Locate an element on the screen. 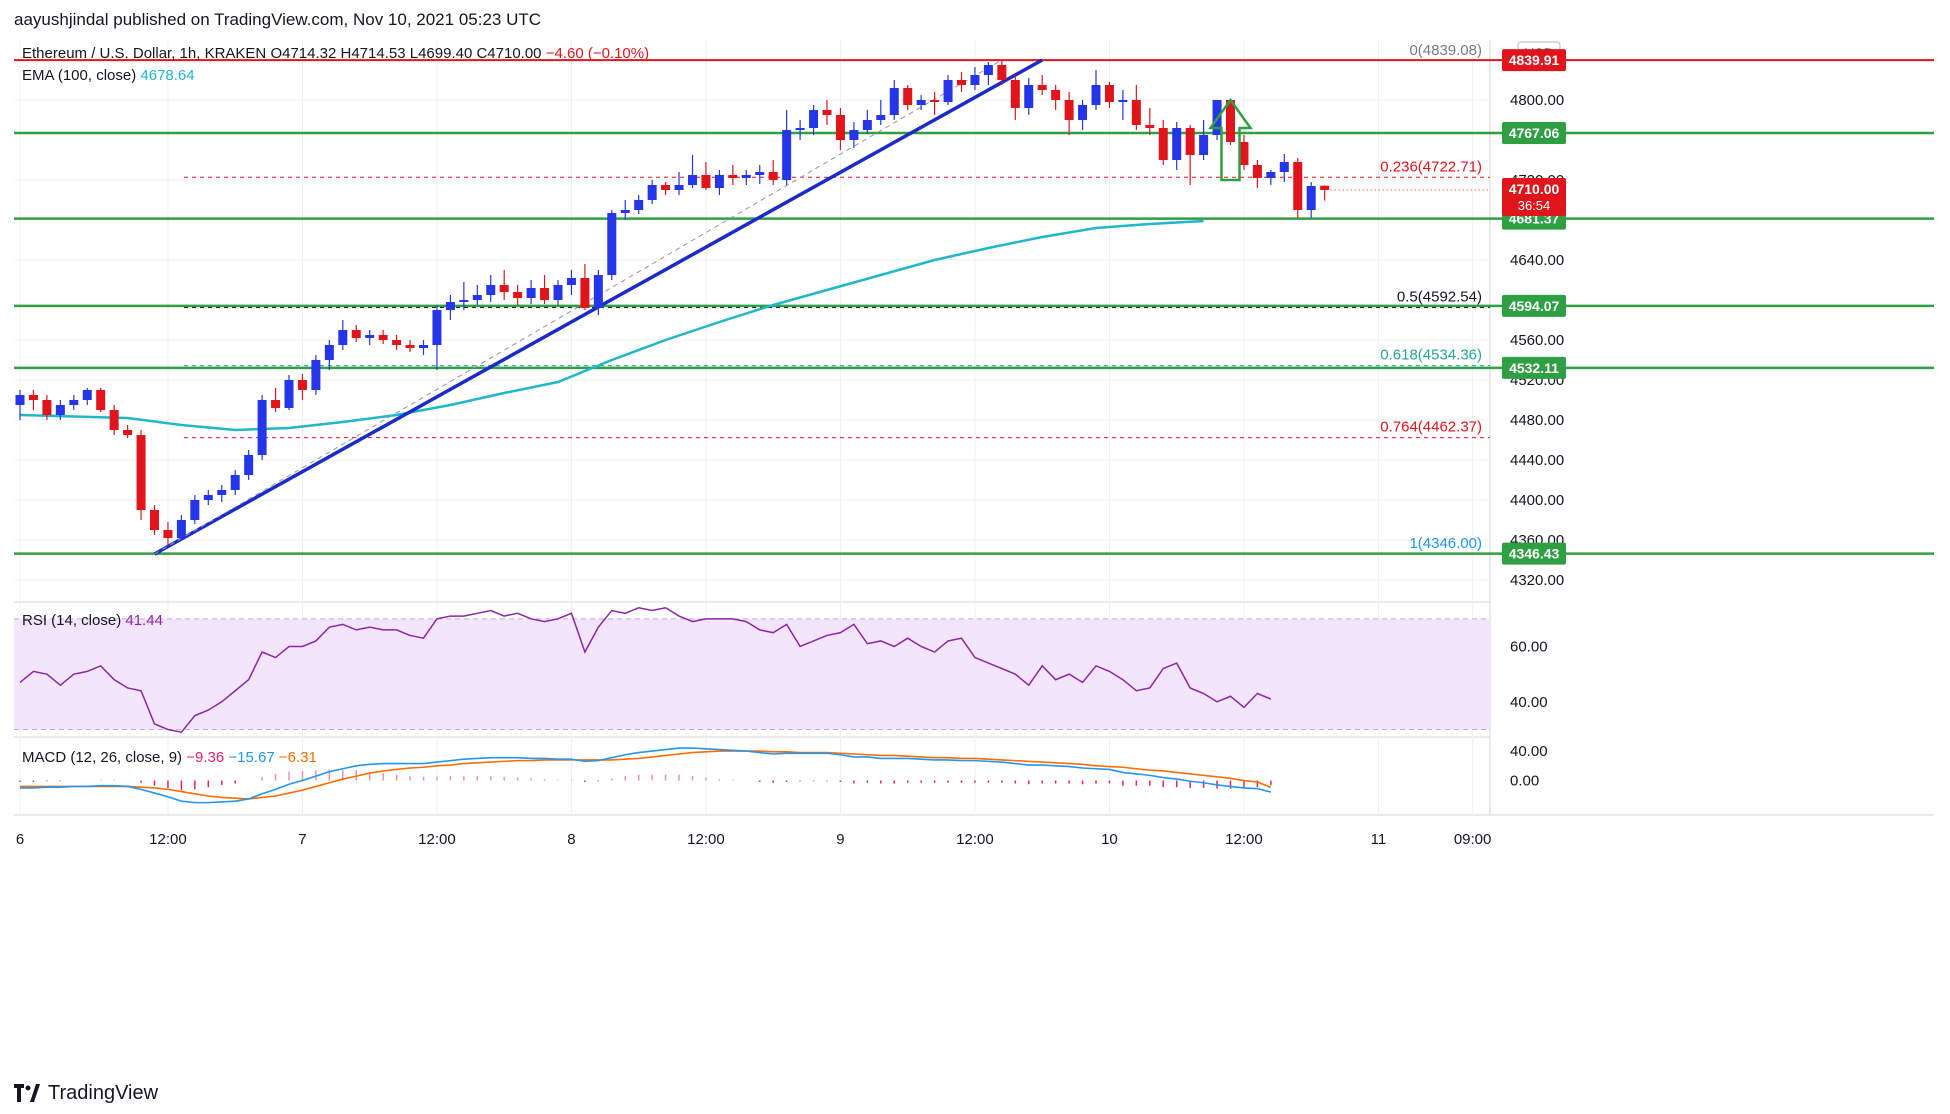 This screenshot has width=1950, height=1114. price-tag-level: 4346.43 is located at coordinates (1534, 554).